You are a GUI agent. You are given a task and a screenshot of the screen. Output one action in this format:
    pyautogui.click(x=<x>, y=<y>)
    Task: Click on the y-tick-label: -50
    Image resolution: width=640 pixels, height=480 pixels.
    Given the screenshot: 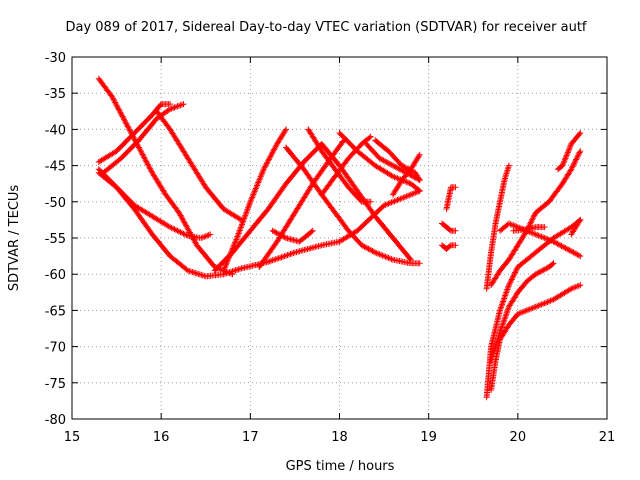 What is the action you would take?
    pyautogui.click(x=55, y=203)
    